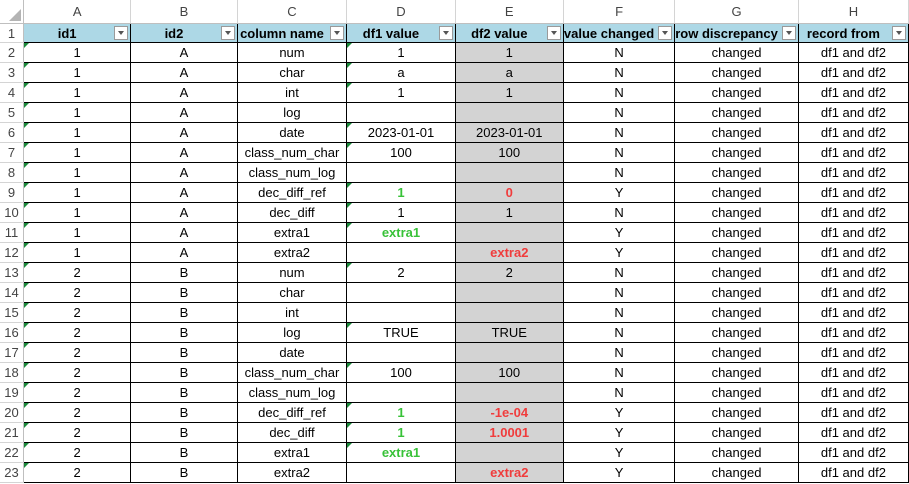 Image resolution: width=909 pixels, height=484 pixels. I want to click on cell-df2-value: 0, so click(509, 192).